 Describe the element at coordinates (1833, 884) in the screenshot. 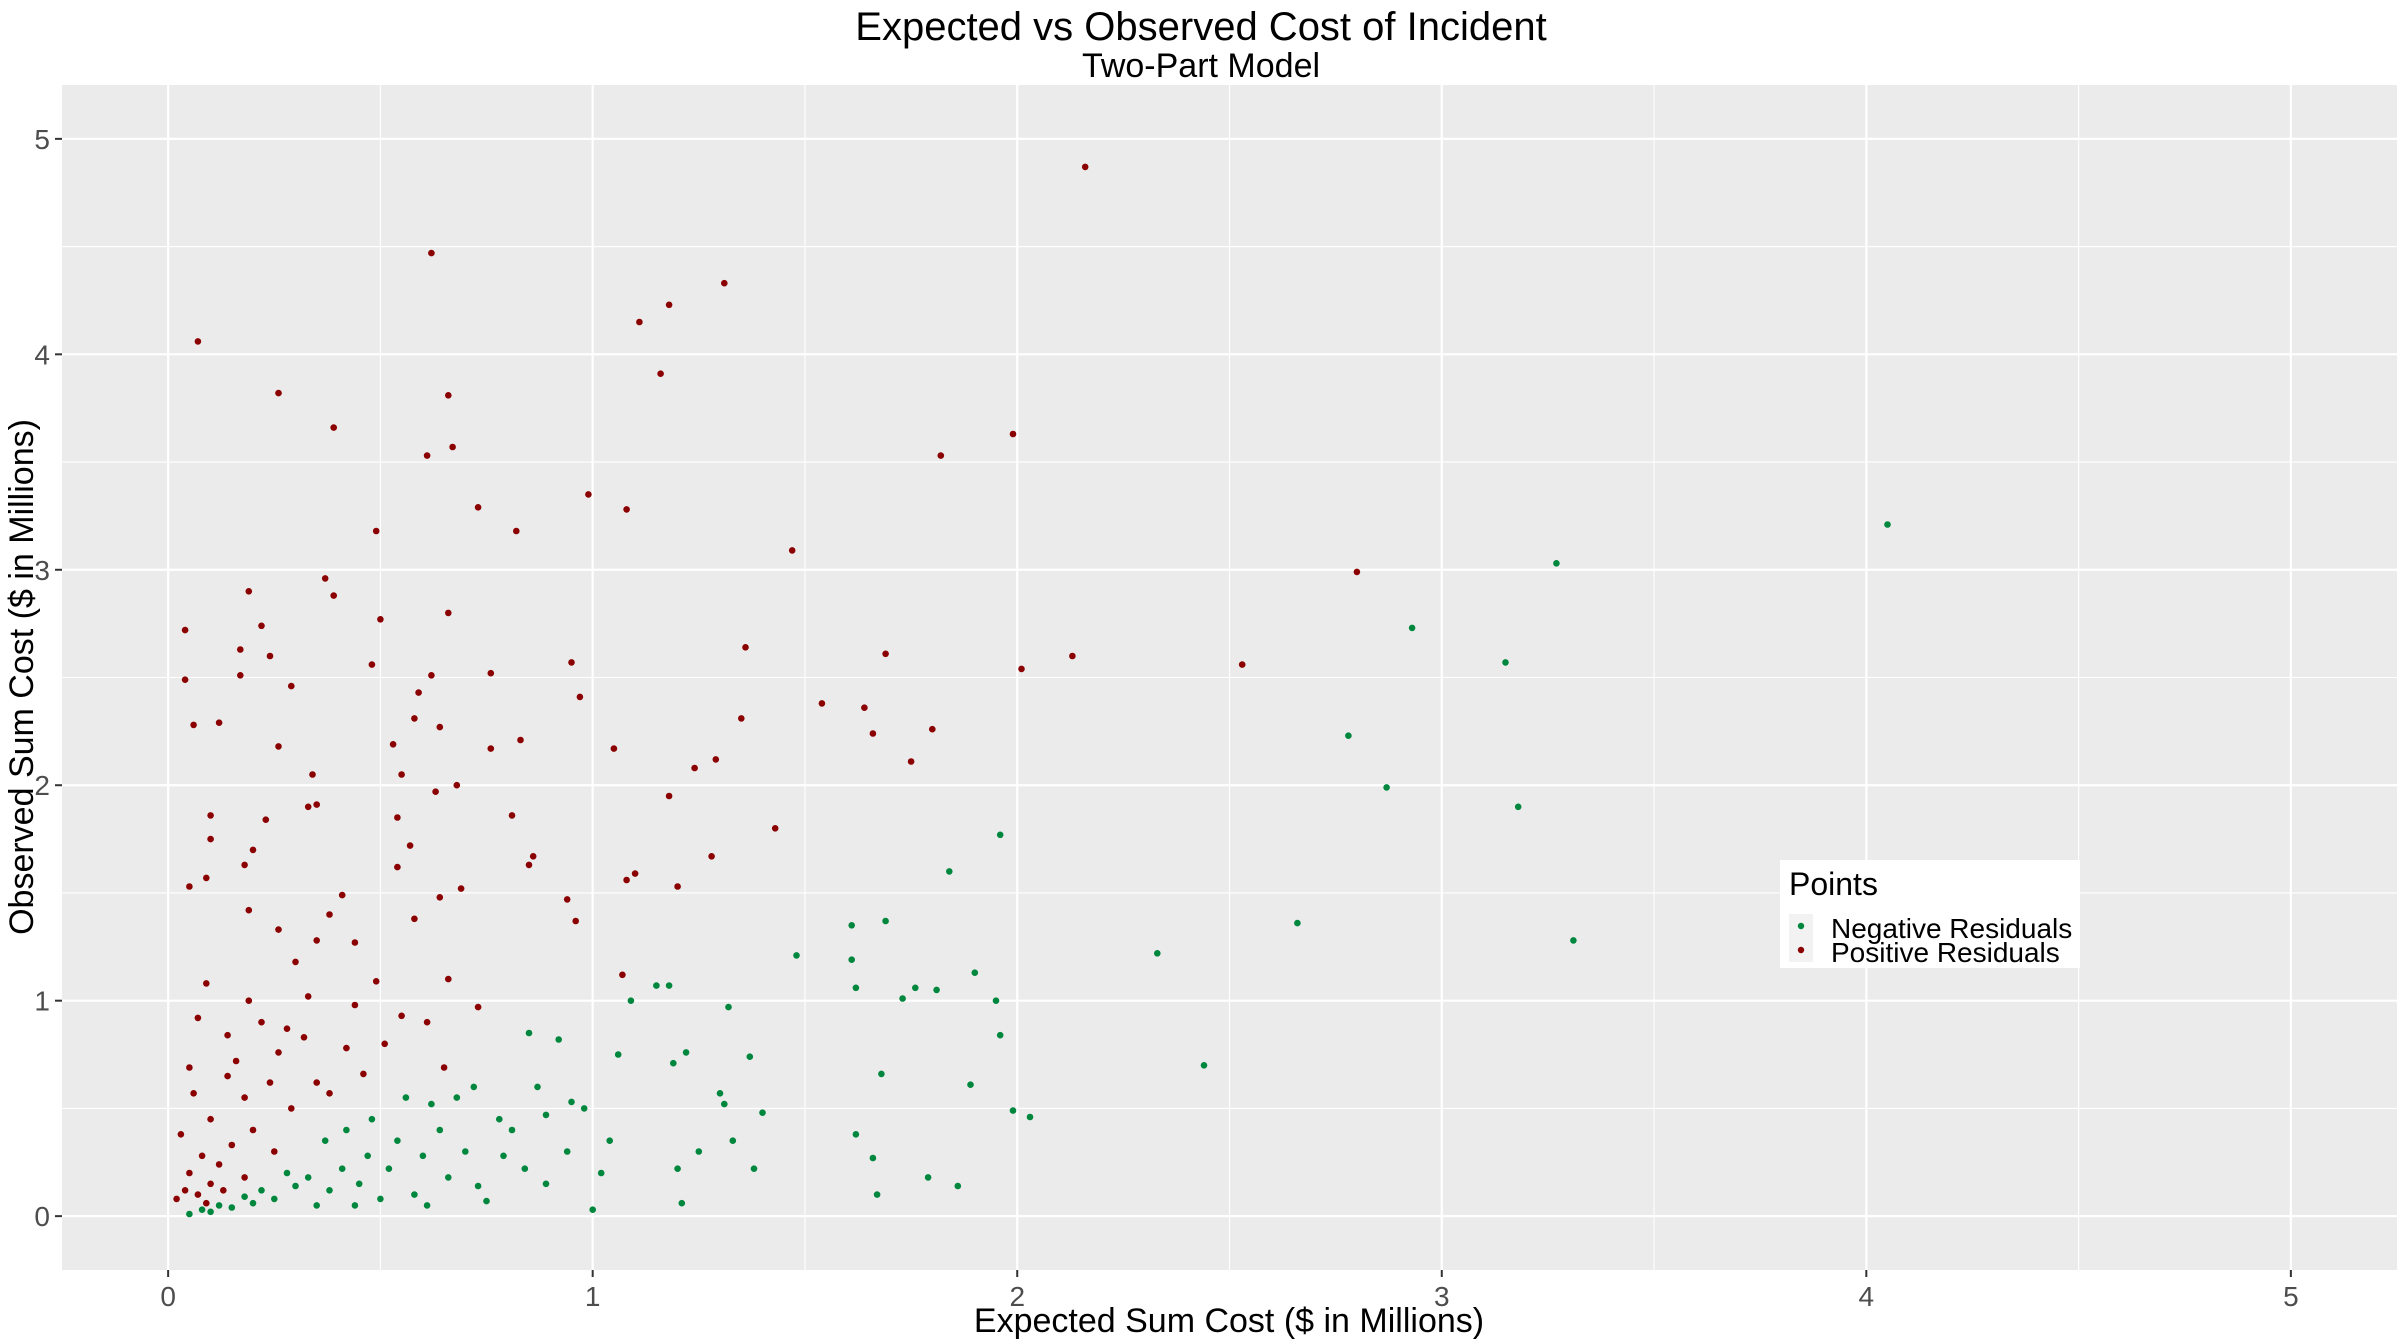

I see `legend-title: Points` at that location.